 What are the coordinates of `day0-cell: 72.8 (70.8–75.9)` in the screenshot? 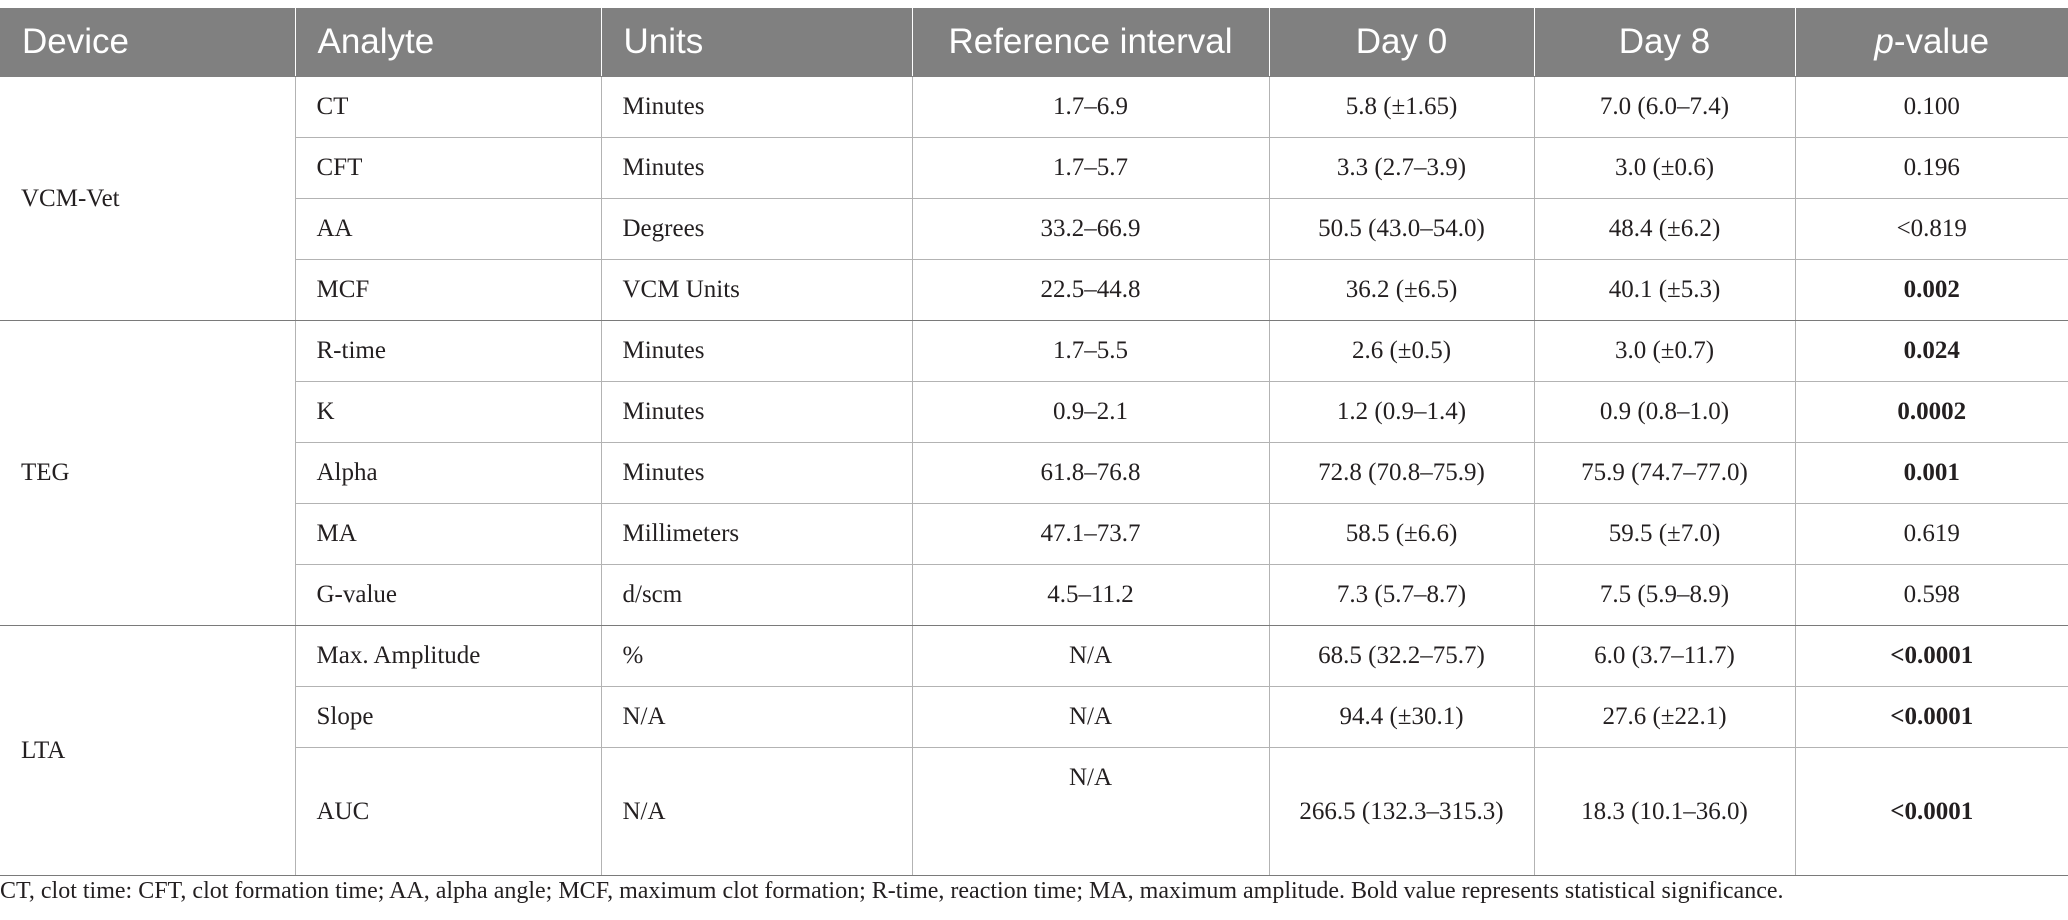 It's located at (1402, 473).